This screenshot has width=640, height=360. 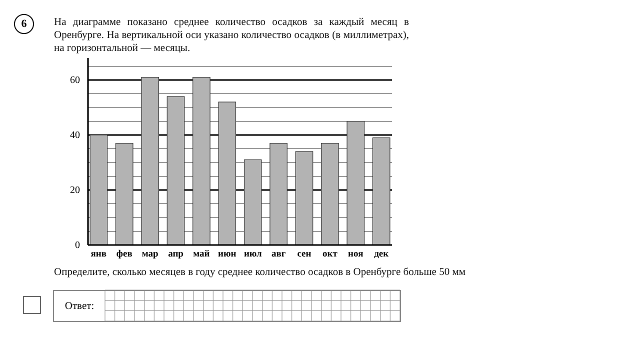 What do you see at coordinates (201, 255) in the screenshot?
I see `x-tick-label: май` at bounding box center [201, 255].